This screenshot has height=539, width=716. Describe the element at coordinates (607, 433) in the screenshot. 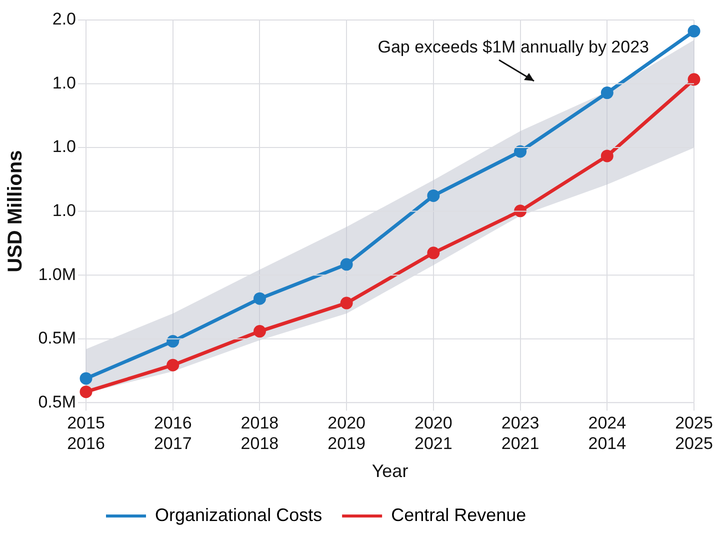

I see `x-tick-label: 2024 2014` at that location.